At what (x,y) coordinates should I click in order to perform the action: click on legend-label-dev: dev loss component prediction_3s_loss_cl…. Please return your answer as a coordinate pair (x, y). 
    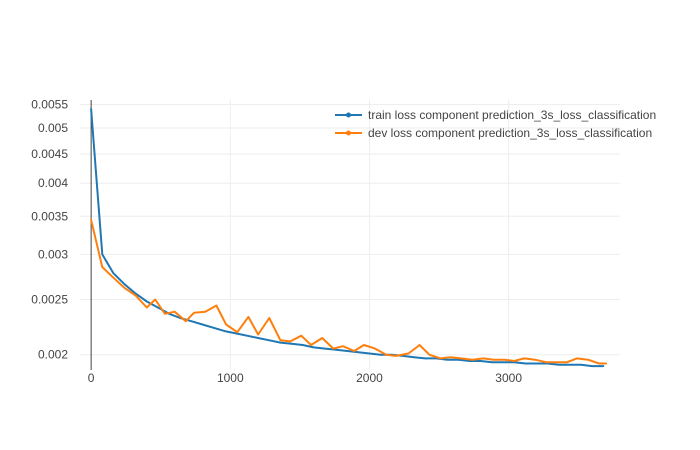
    Looking at the image, I should click on (510, 133).